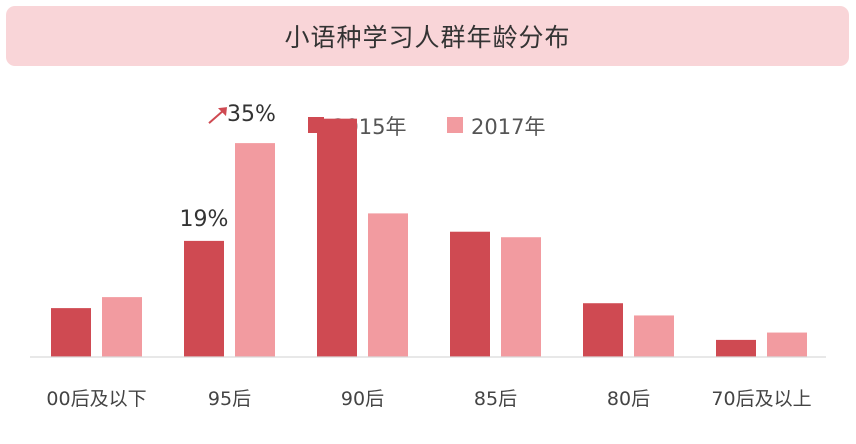 This screenshot has height=444, width=856. I want to click on legend-swatch, so click(455, 125).